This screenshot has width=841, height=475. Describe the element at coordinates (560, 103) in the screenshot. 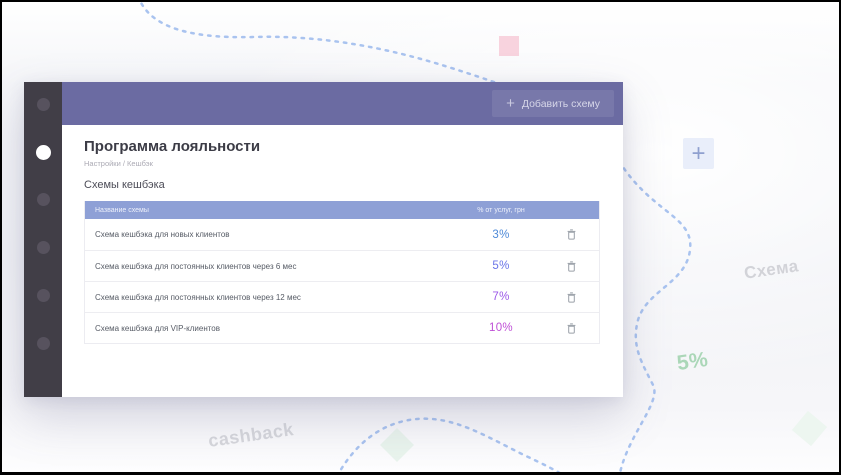

I see `add-scheme-button-label: Добавить схему` at that location.